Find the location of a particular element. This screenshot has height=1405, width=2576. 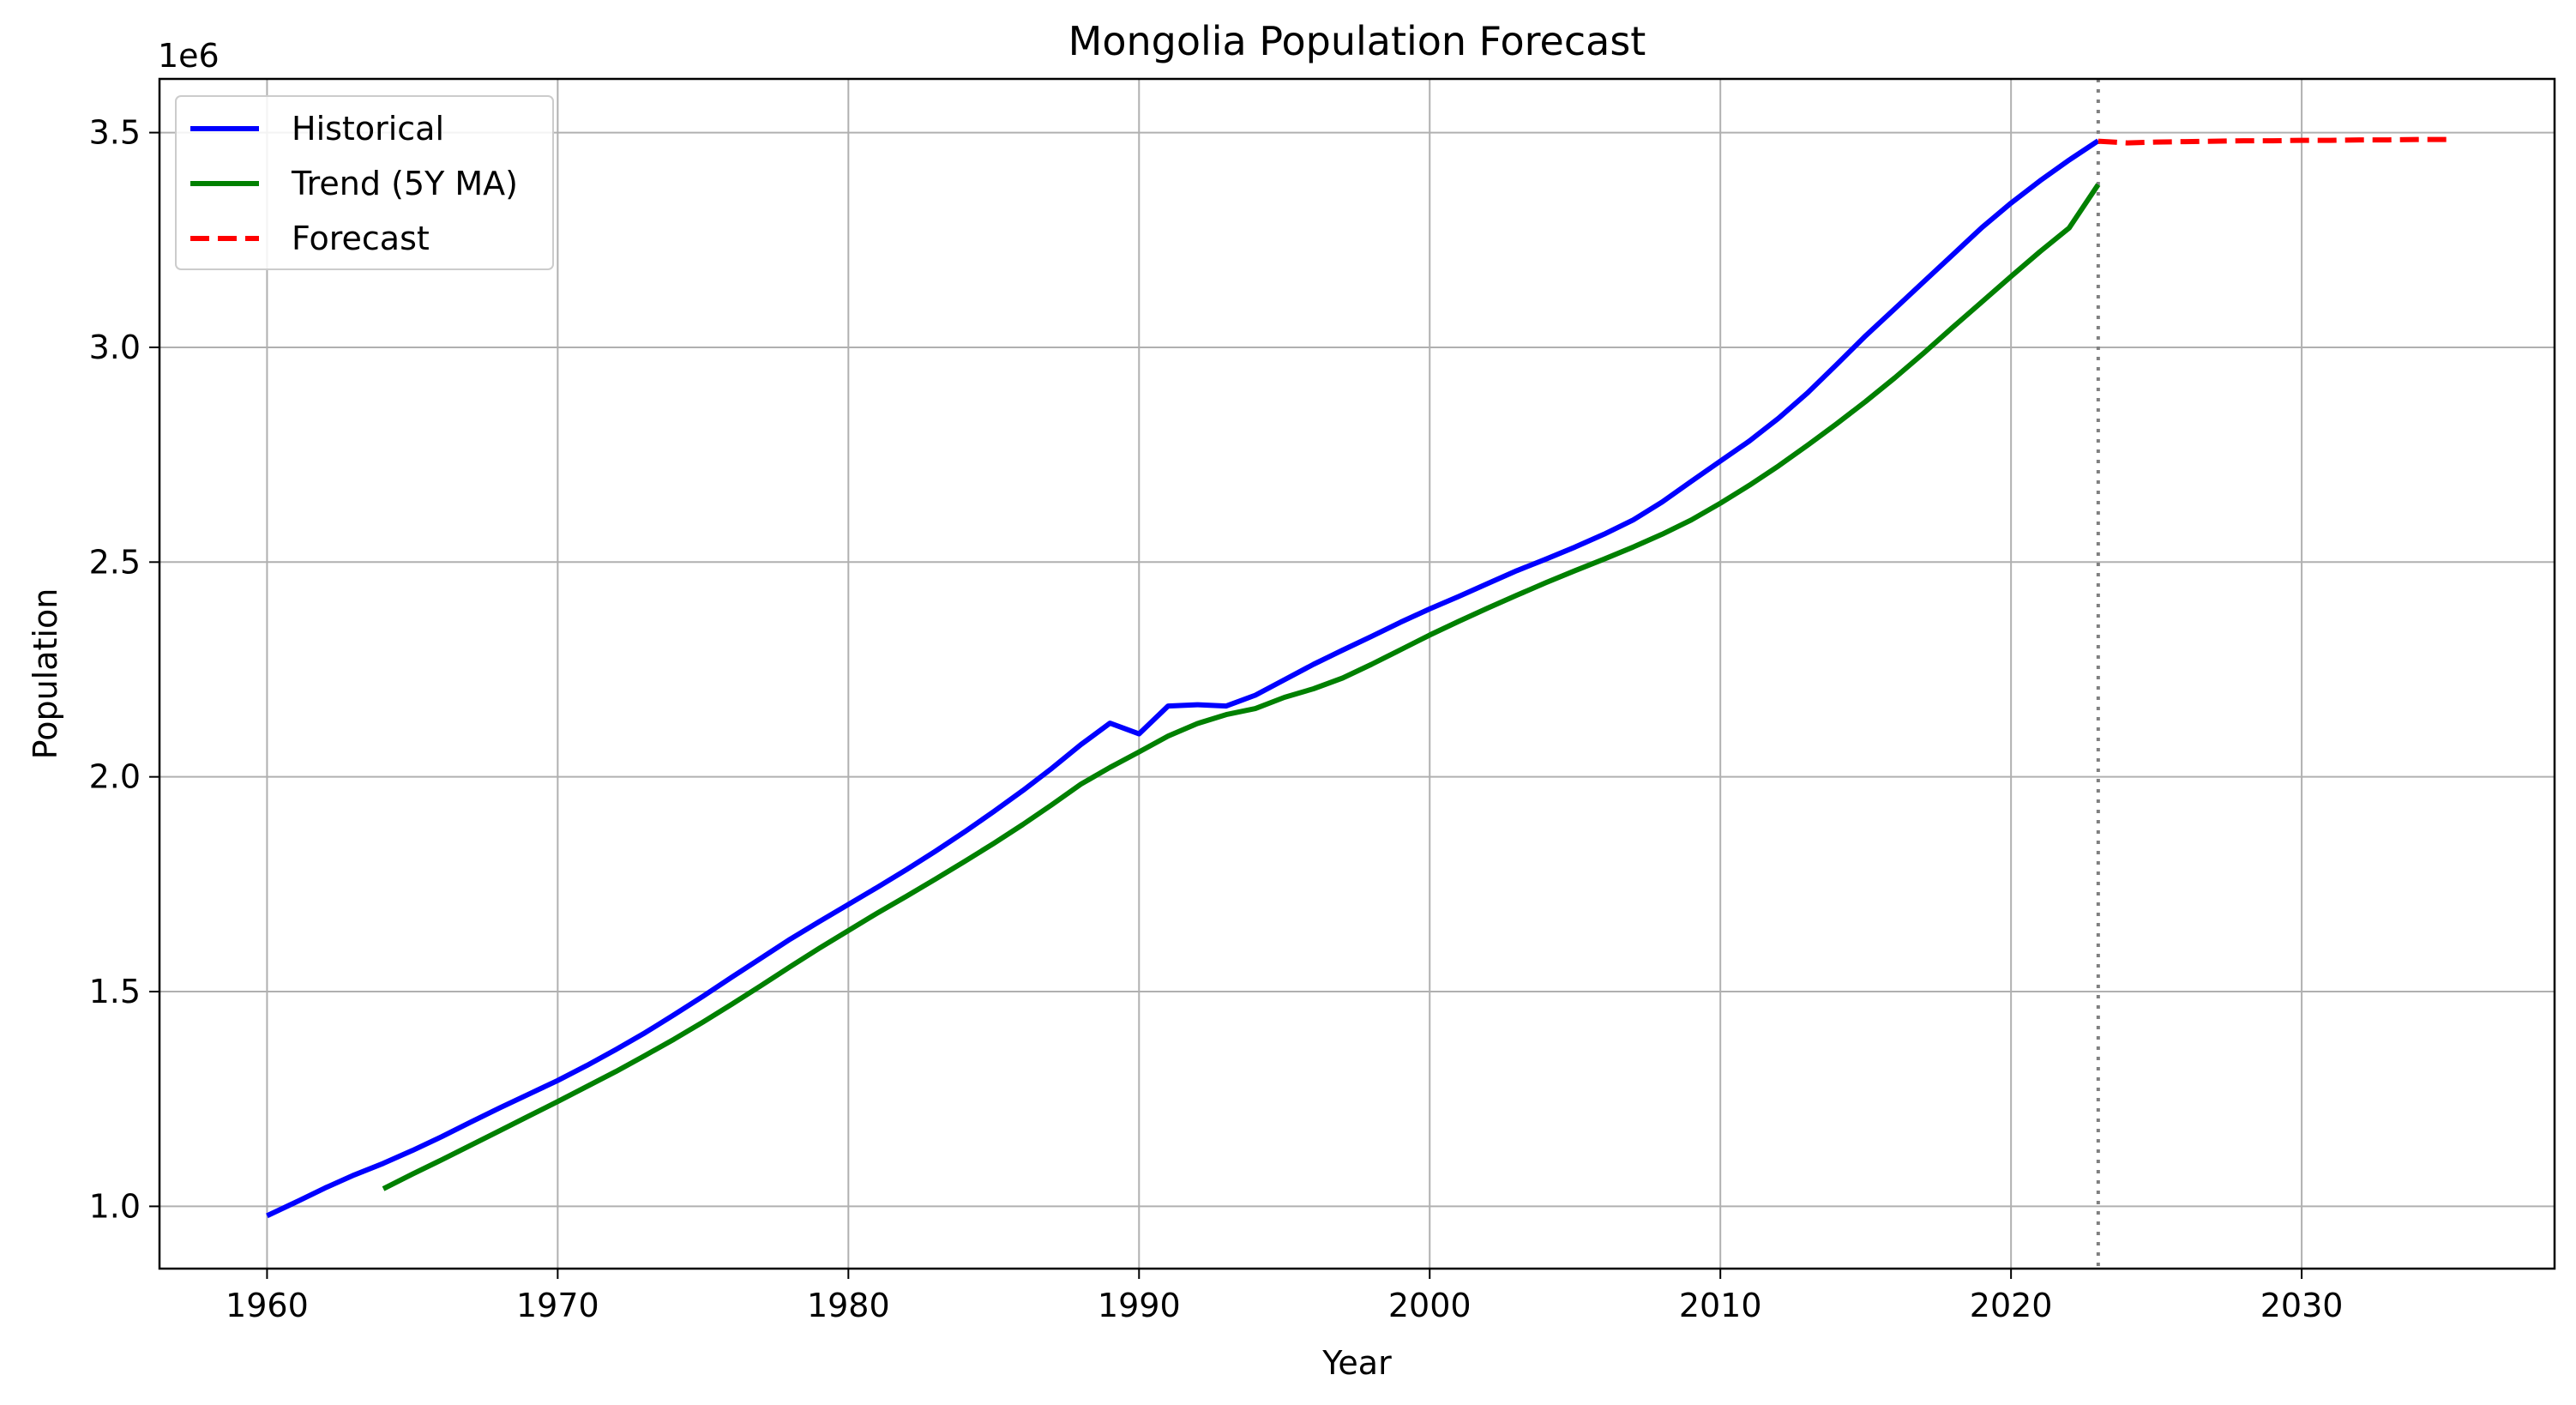

x-tick-label: 2030 is located at coordinates (2302, 1305).